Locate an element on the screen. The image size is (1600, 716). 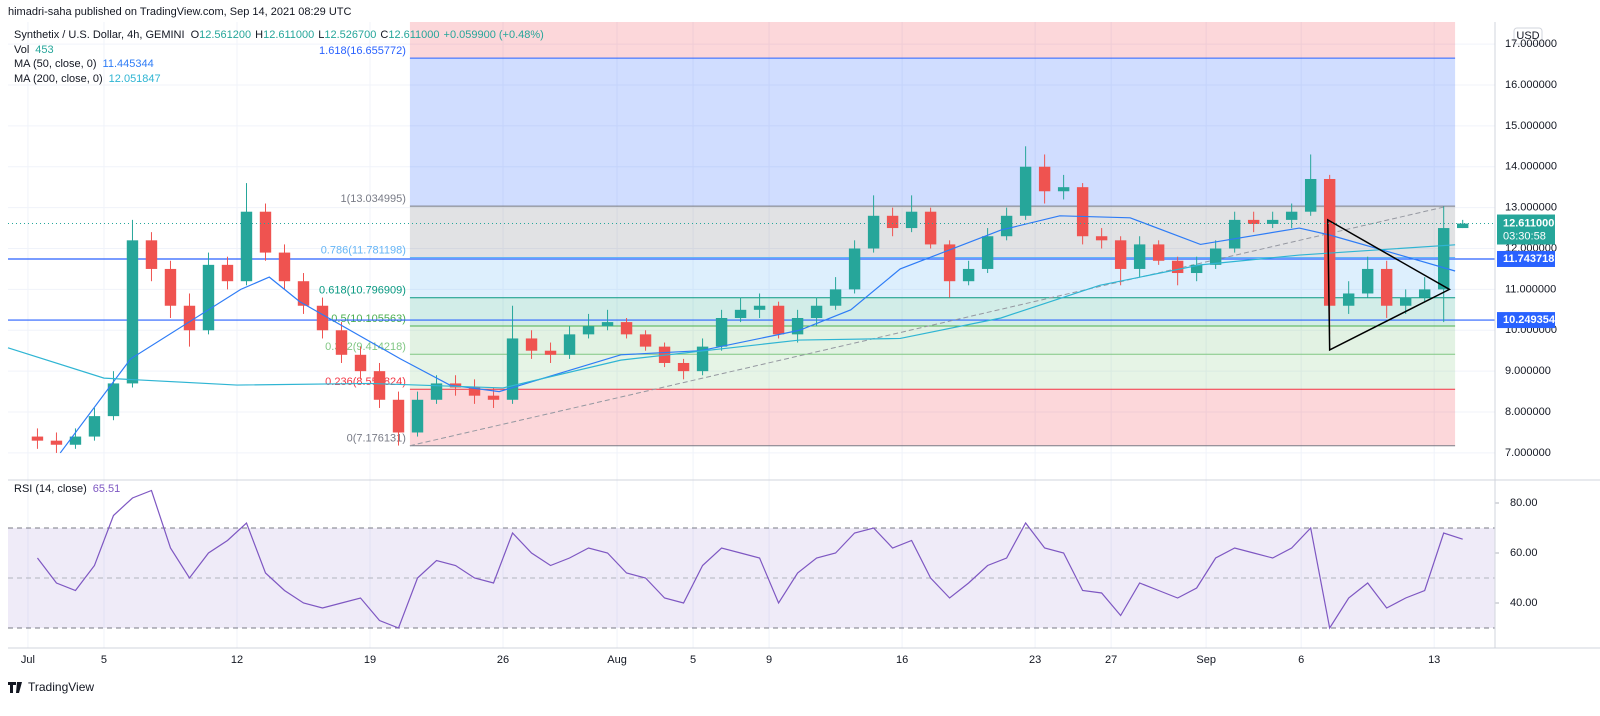
rsi-value: 65.51 is located at coordinates (107, 489).